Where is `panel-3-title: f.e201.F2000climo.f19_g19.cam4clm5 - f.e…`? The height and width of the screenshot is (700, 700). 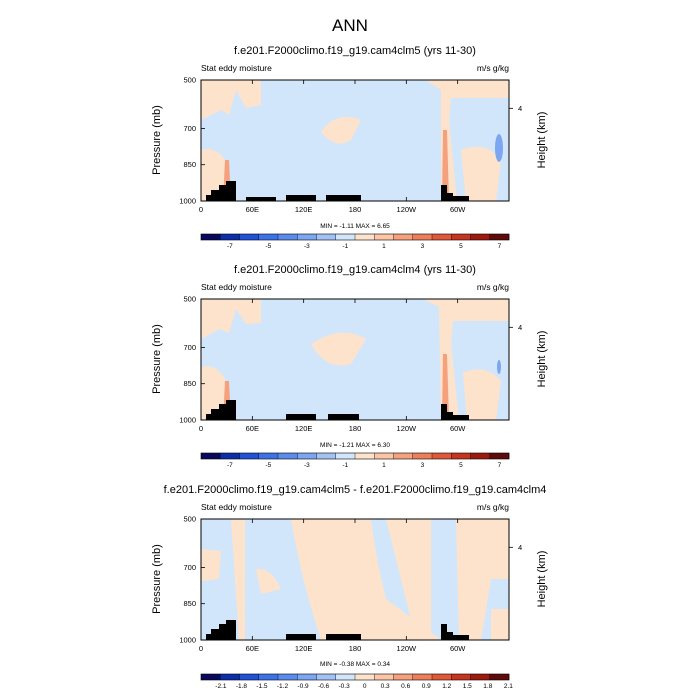
panel-3-title: f.e201.F2000climo.f19_g19.cam4clm5 - f.e… is located at coordinates (355, 490).